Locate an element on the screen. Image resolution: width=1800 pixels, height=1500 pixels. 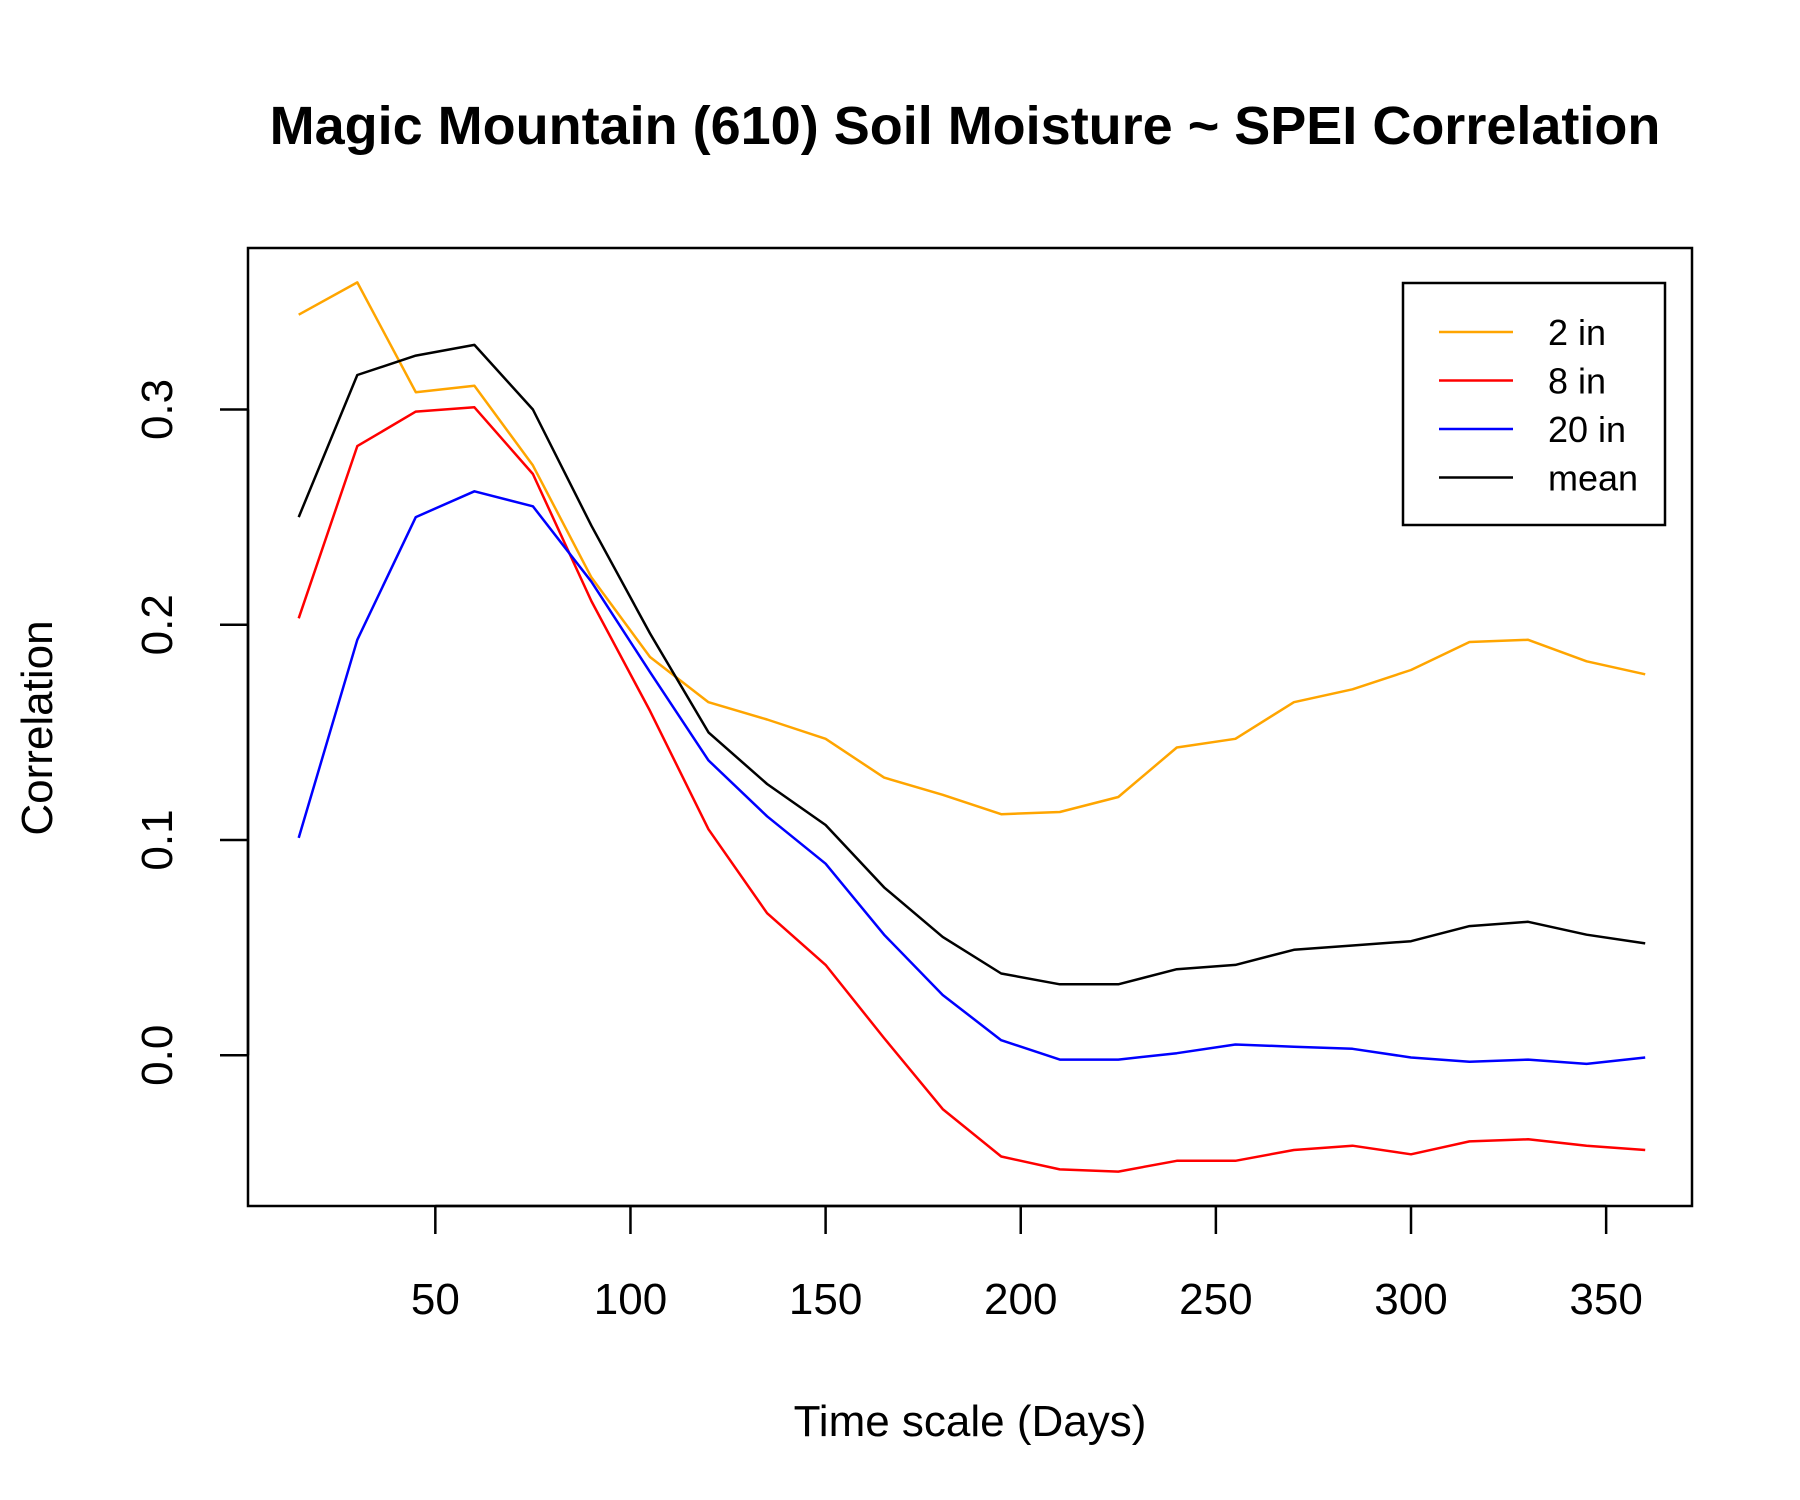
y-tick-label: 0.0 is located at coordinates (157, 1055).